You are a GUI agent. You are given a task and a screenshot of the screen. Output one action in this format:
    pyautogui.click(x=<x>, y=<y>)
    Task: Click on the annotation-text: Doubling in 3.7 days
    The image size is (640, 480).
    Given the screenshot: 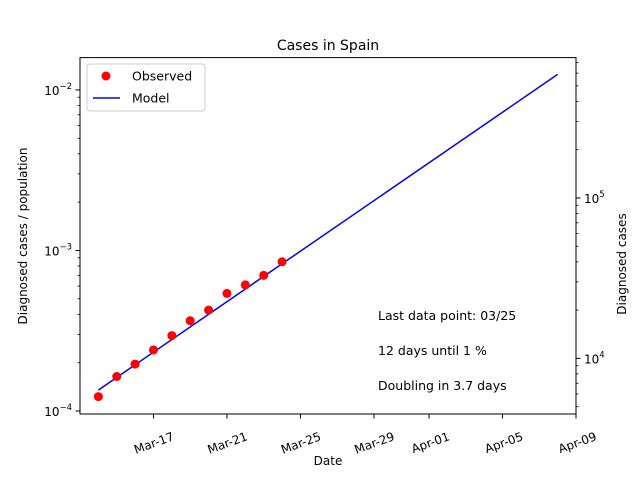 What is the action you would take?
    pyautogui.click(x=442, y=385)
    